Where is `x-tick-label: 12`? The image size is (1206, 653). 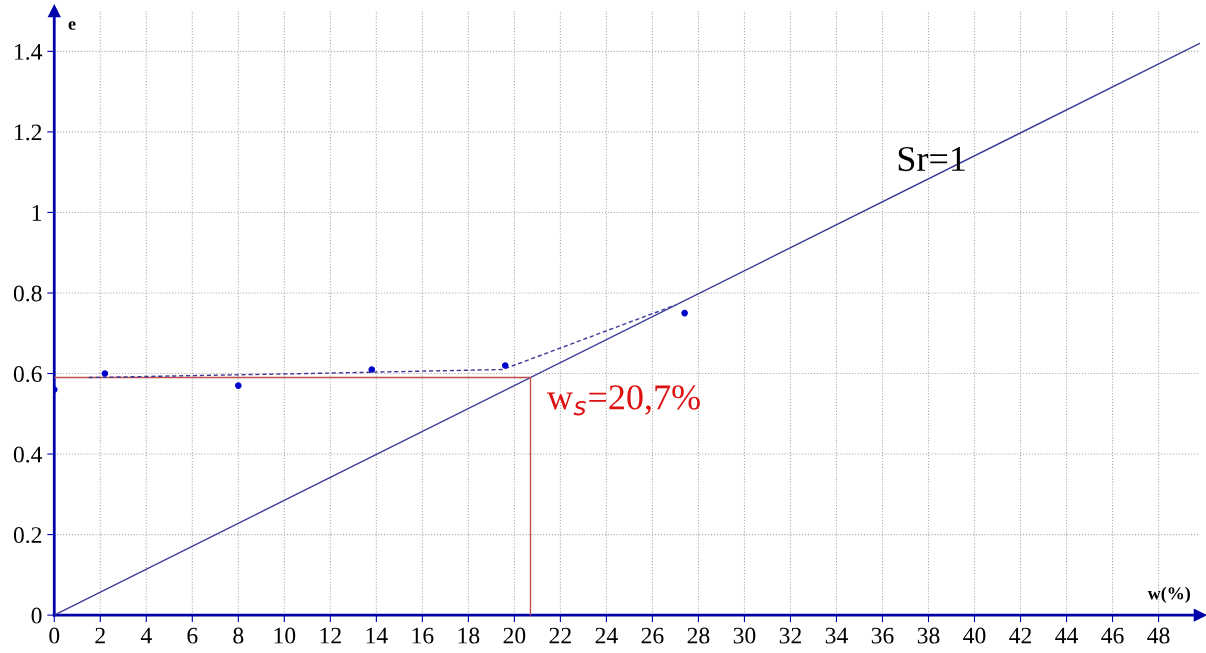
x-tick-label: 12 is located at coordinates (330, 635).